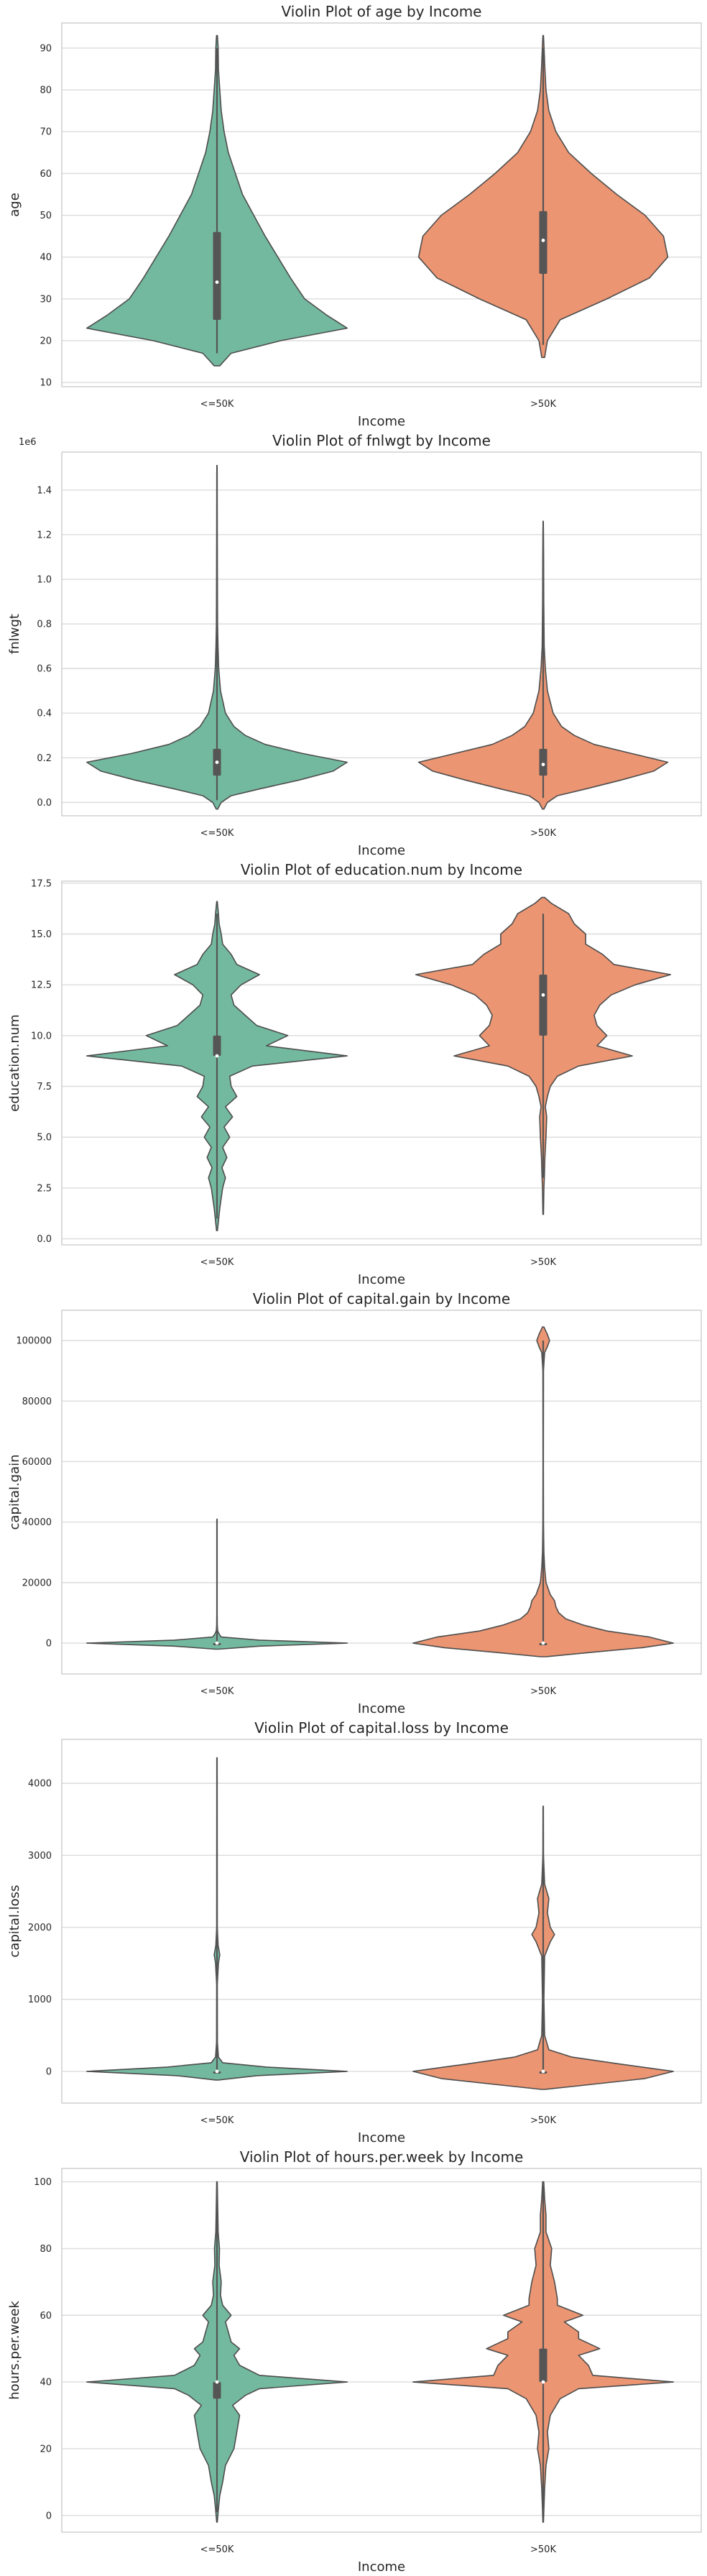 The width and height of the screenshot is (707, 2576). I want to click on y-tick-label: 15.0, so click(42, 934).